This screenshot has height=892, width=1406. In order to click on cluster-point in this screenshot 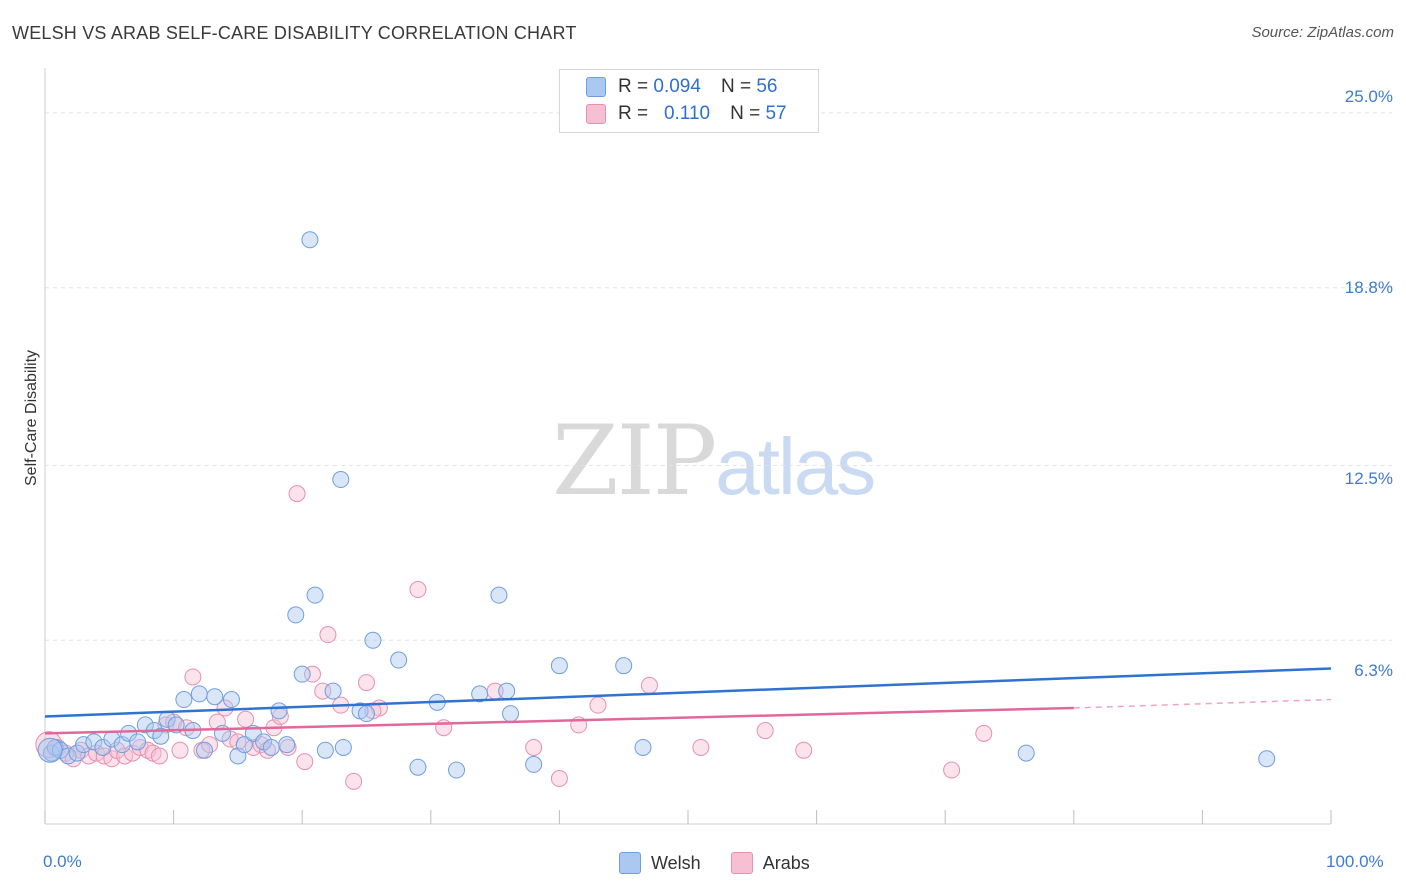, I will do `click(50, 750)`.